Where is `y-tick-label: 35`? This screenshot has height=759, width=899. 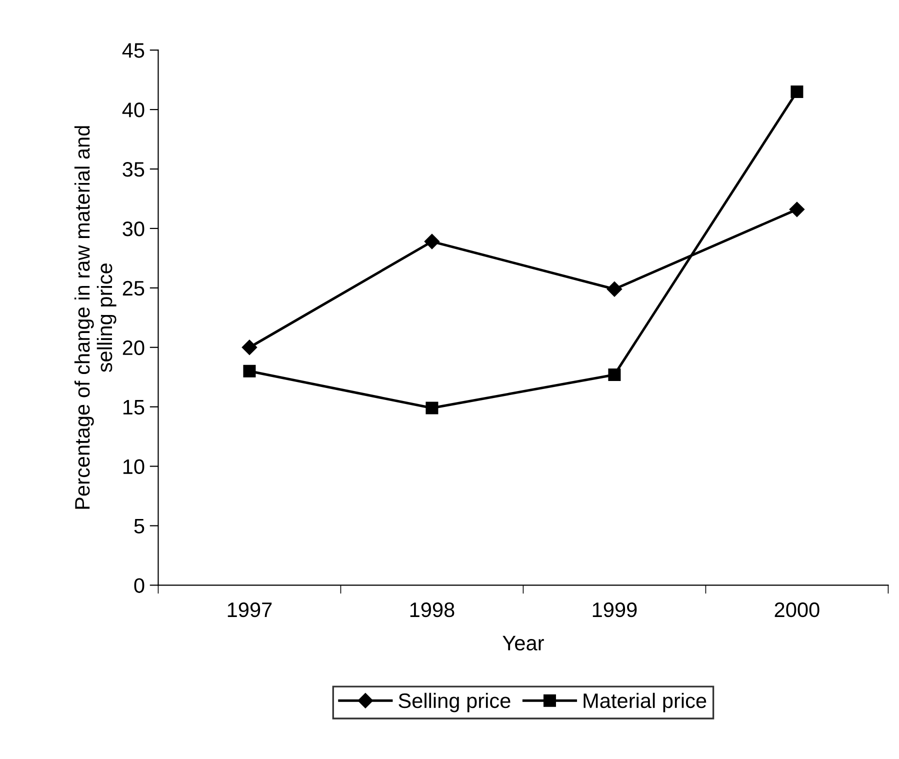 y-tick-label: 35 is located at coordinates (133, 169).